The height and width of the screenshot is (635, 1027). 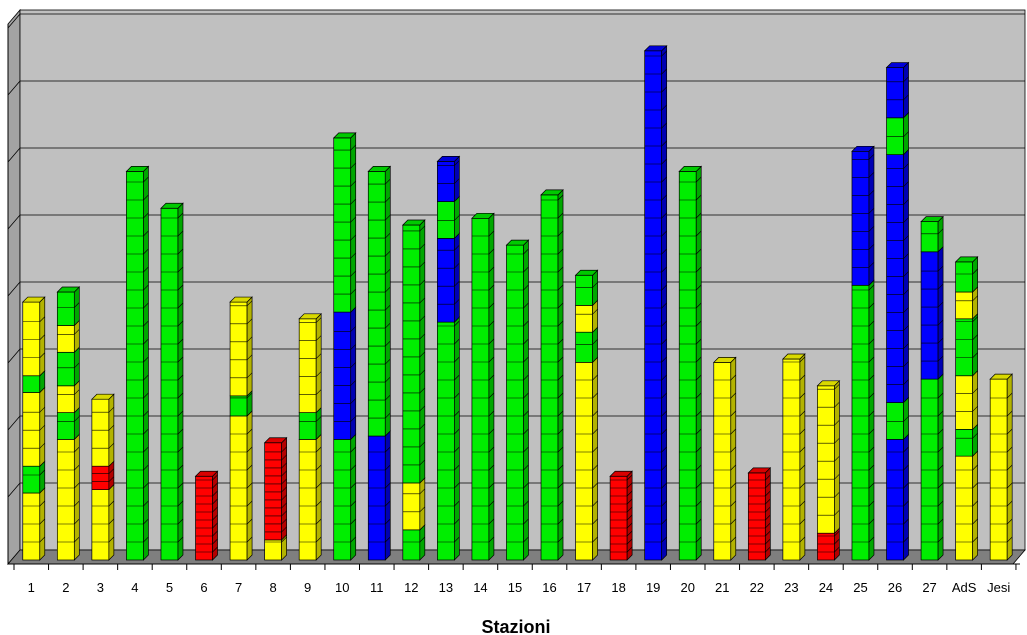 What do you see at coordinates (895, 587) in the screenshot?
I see `x-tick-label: 26` at bounding box center [895, 587].